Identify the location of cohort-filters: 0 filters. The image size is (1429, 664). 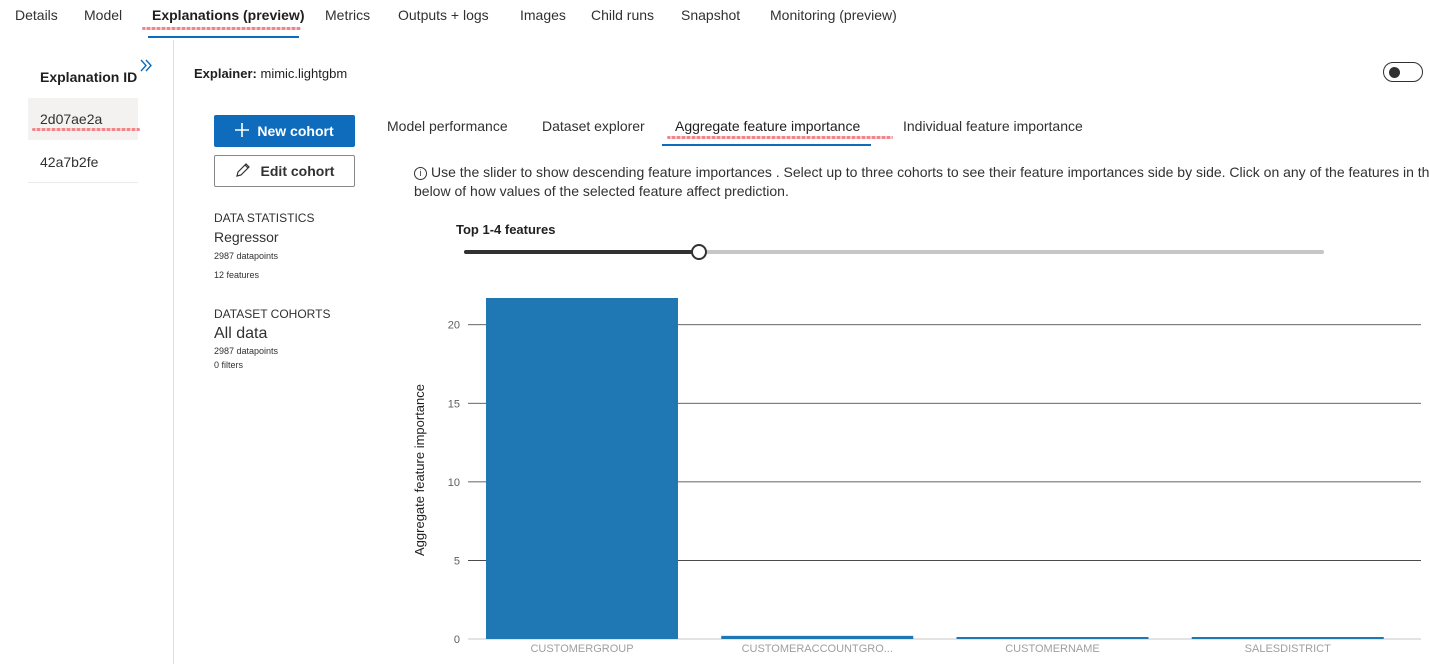
(229, 365).